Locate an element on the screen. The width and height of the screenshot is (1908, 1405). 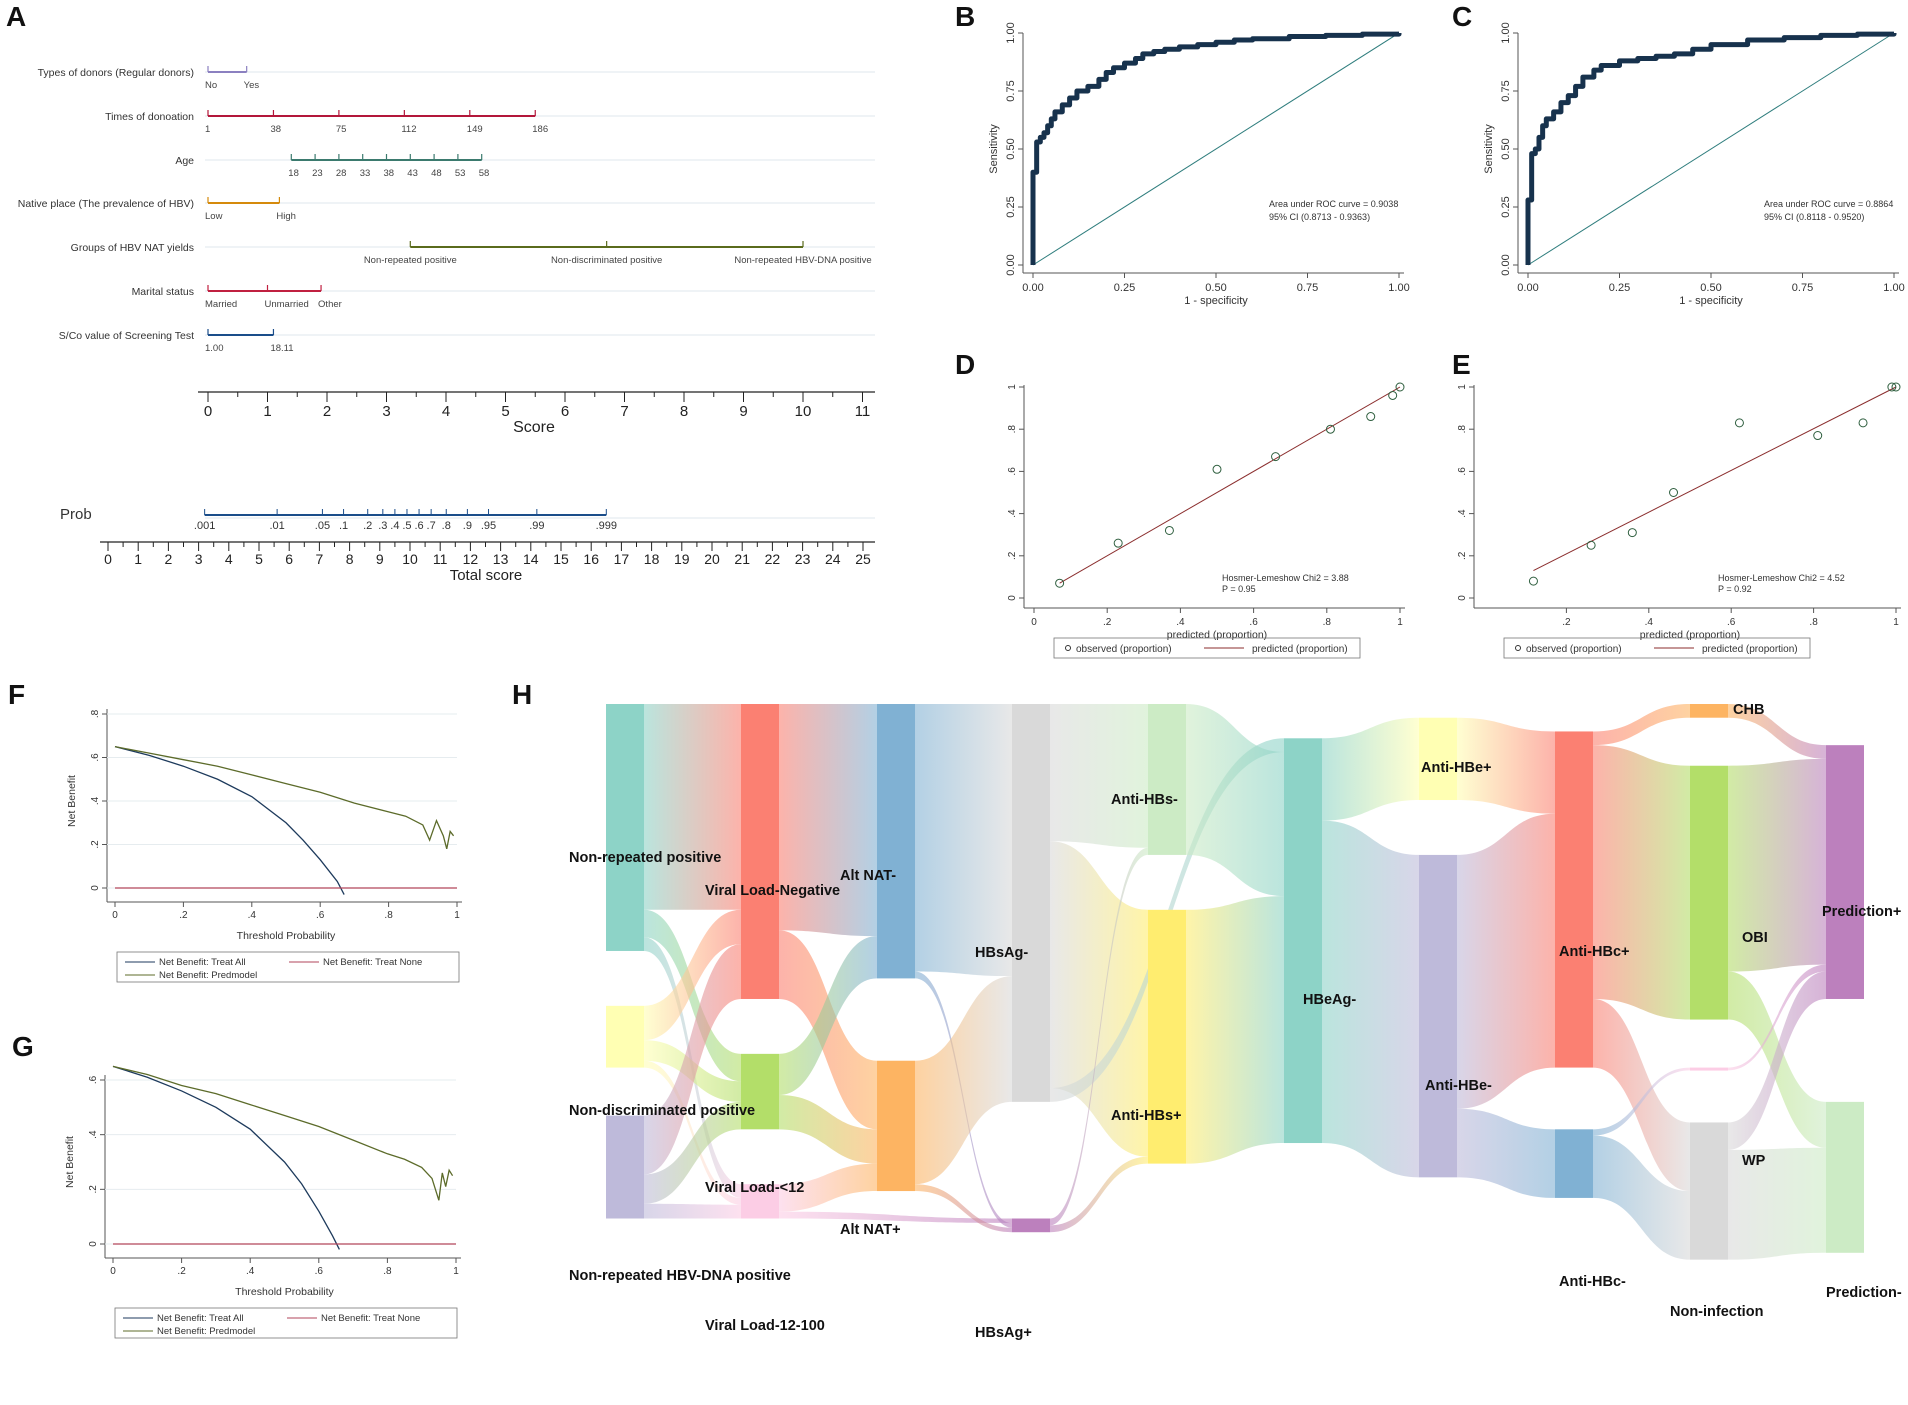
variable-tick-label: 18.11 is located at coordinates (281, 348).